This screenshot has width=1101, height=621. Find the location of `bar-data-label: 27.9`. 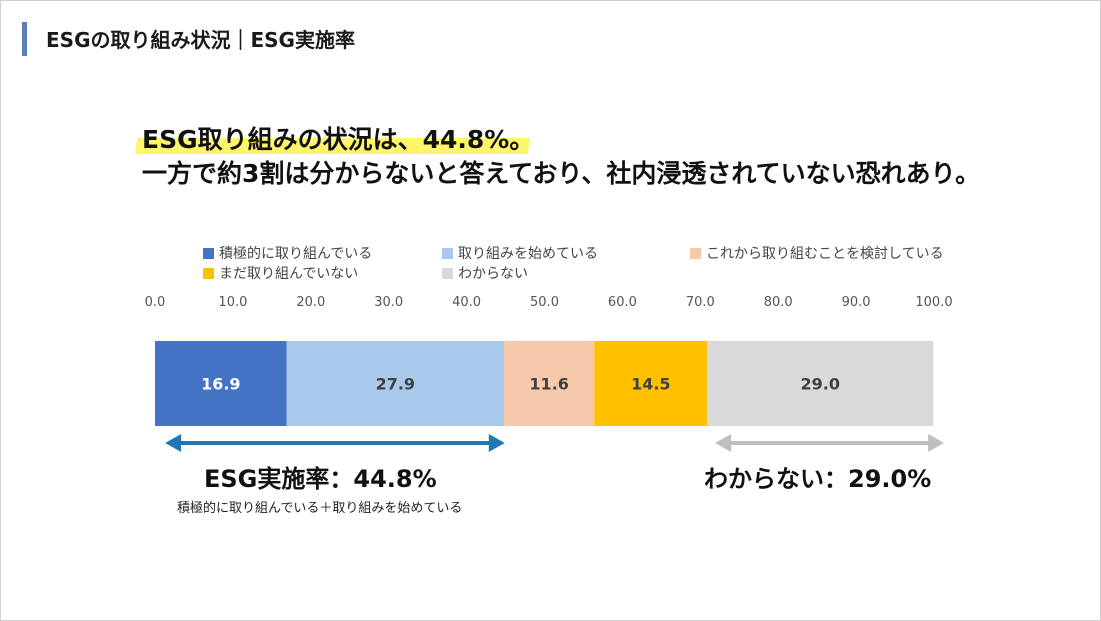

bar-data-label: 27.9 is located at coordinates (395, 384).